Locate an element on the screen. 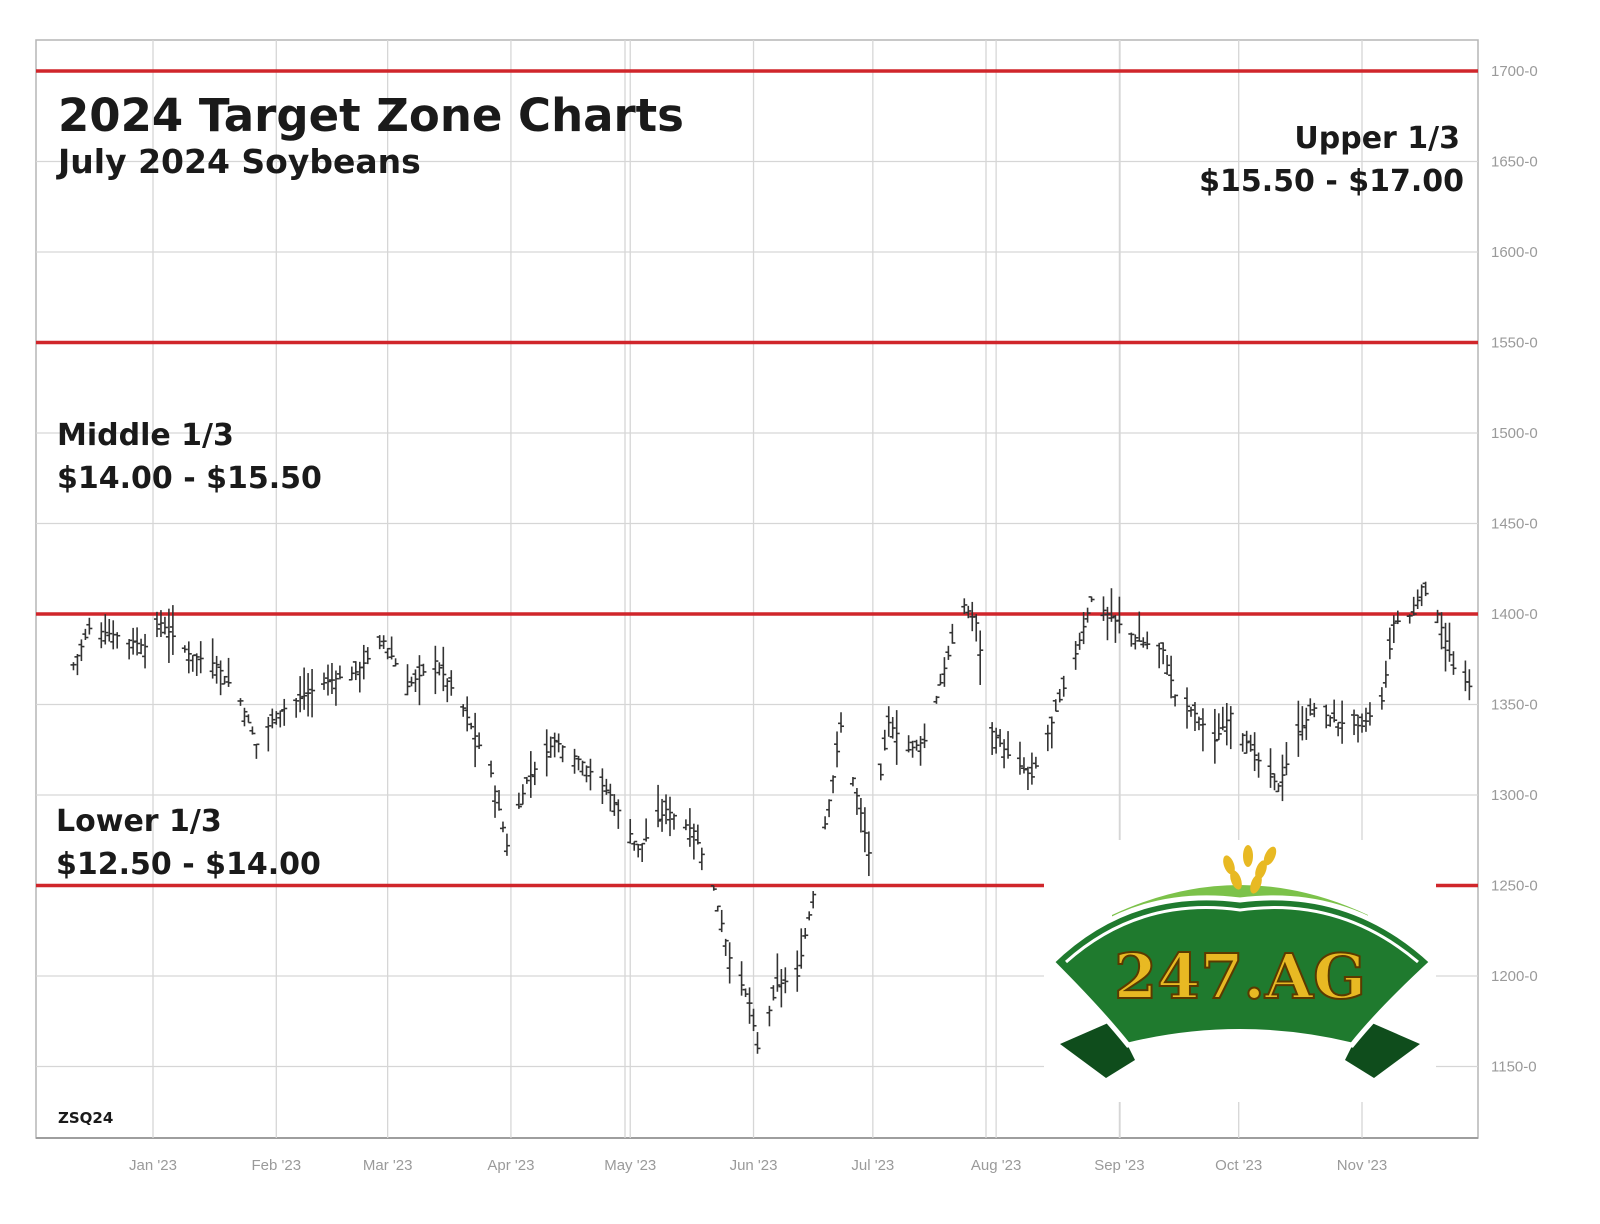 This screenshot has height=1224, width=1600. middle-zone-label: Middle 1/3 is located at coordinates (145, 435).